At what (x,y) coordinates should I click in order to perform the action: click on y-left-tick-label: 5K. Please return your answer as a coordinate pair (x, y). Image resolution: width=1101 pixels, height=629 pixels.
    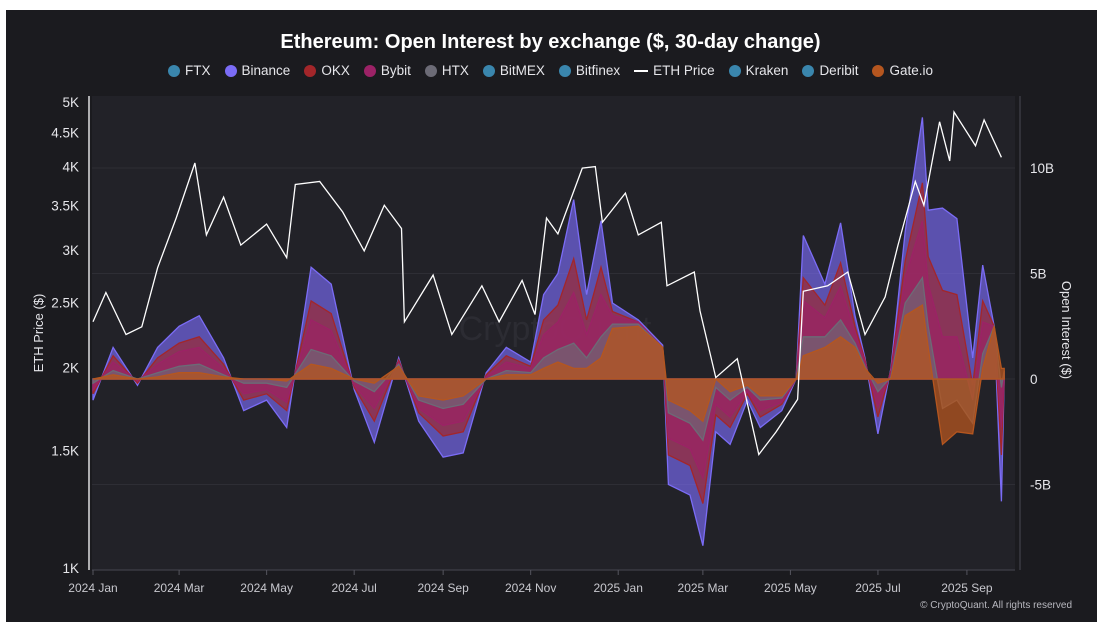
    Looking at the image, I should click on (70, 102).